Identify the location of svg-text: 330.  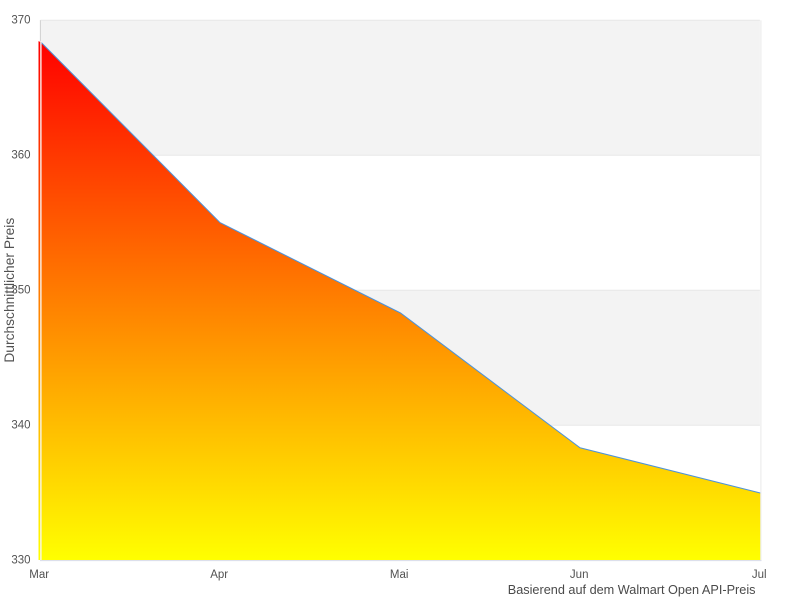
(20, 561).